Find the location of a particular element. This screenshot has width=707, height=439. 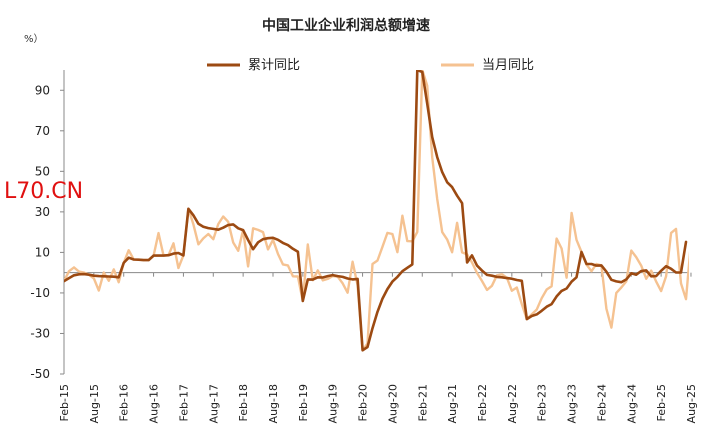

chart-title: 中国工业企业利润总额增速 is located at coordinates (346, 25).